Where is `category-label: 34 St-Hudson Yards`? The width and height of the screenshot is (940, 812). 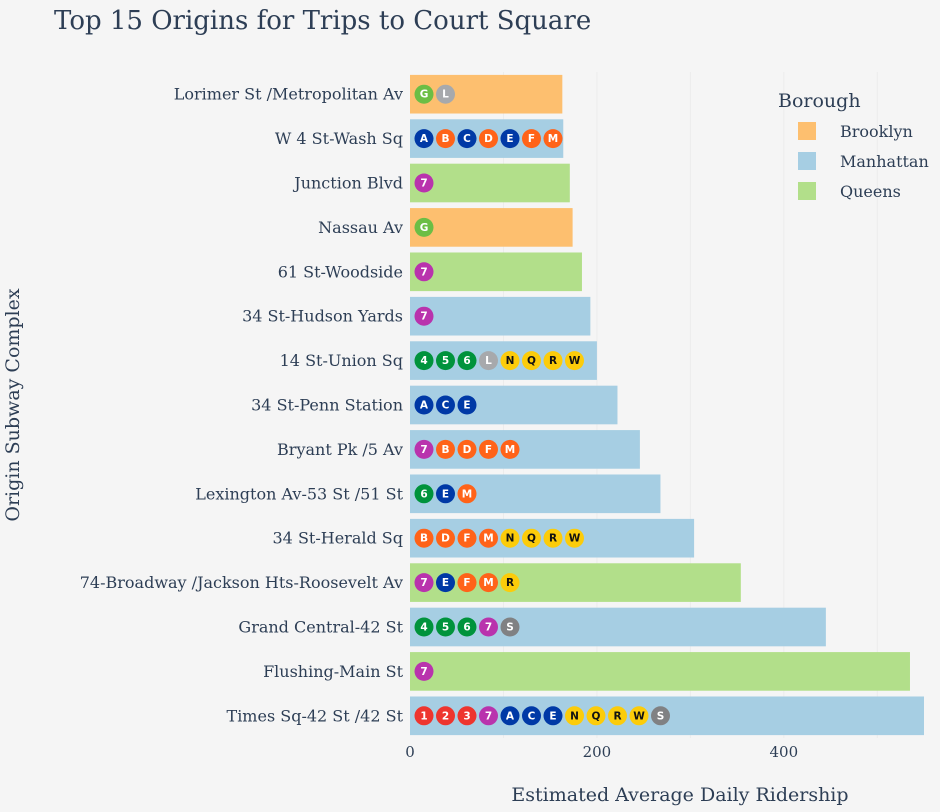 category-label: 34 St-Hudson Yards is located at coordinates (322, 316).